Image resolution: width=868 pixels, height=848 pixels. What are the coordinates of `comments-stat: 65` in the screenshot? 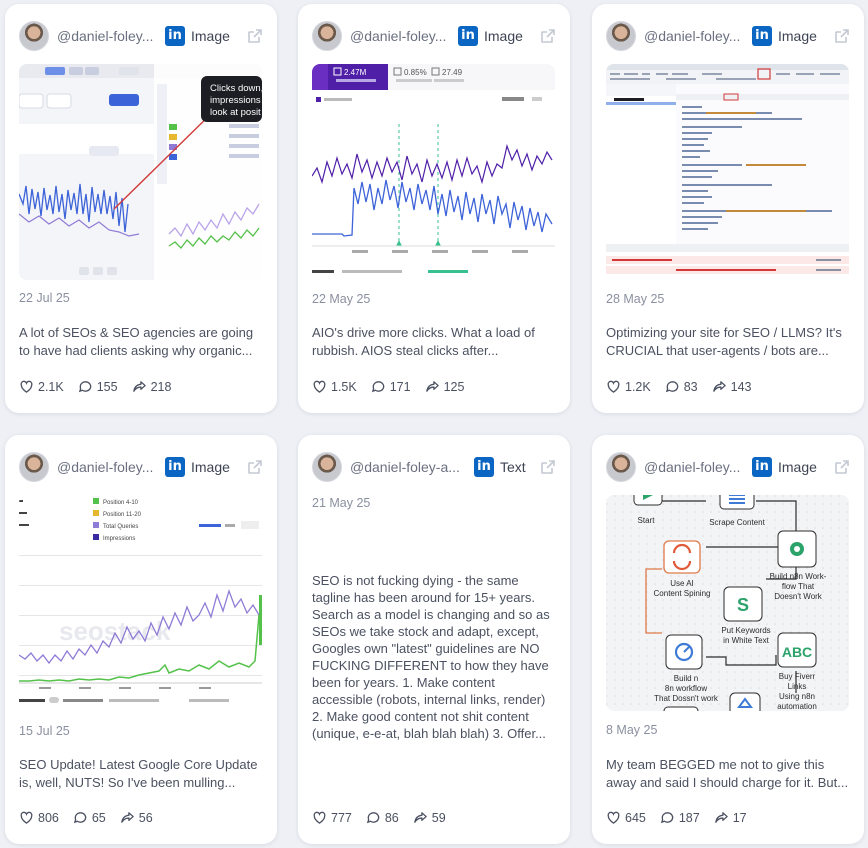 It's located at (89, 817).